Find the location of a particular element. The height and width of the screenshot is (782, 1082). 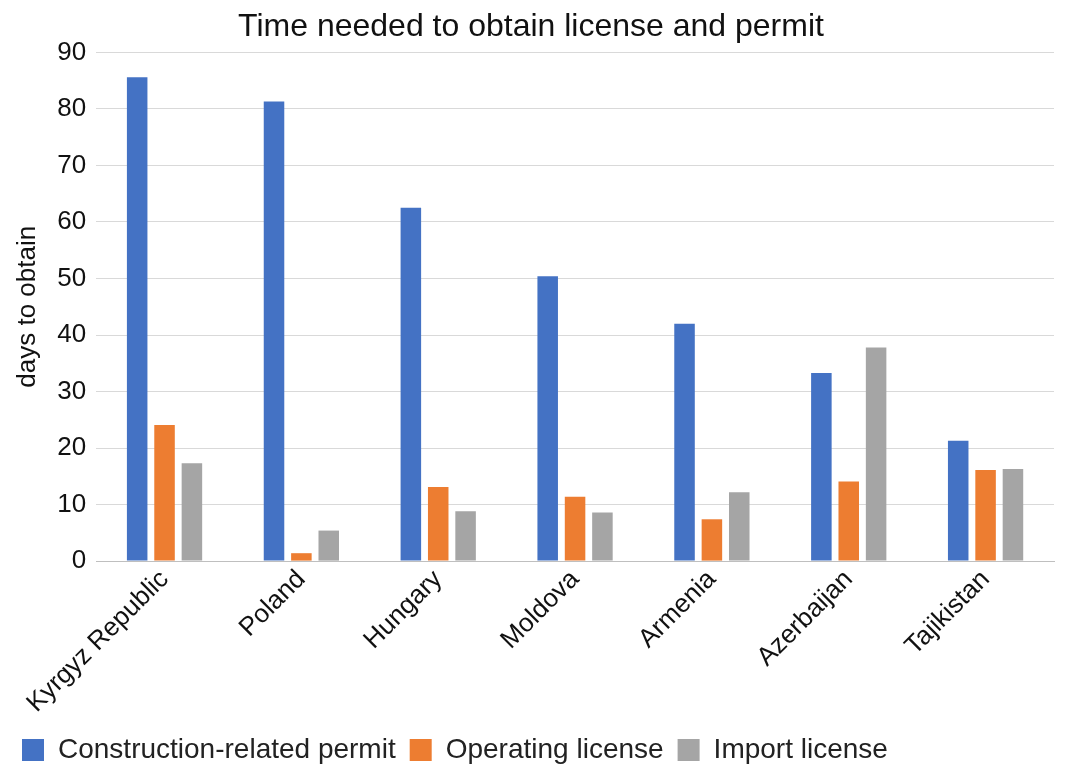

y-tick-label: 30 is located at coordinates (72, 389).